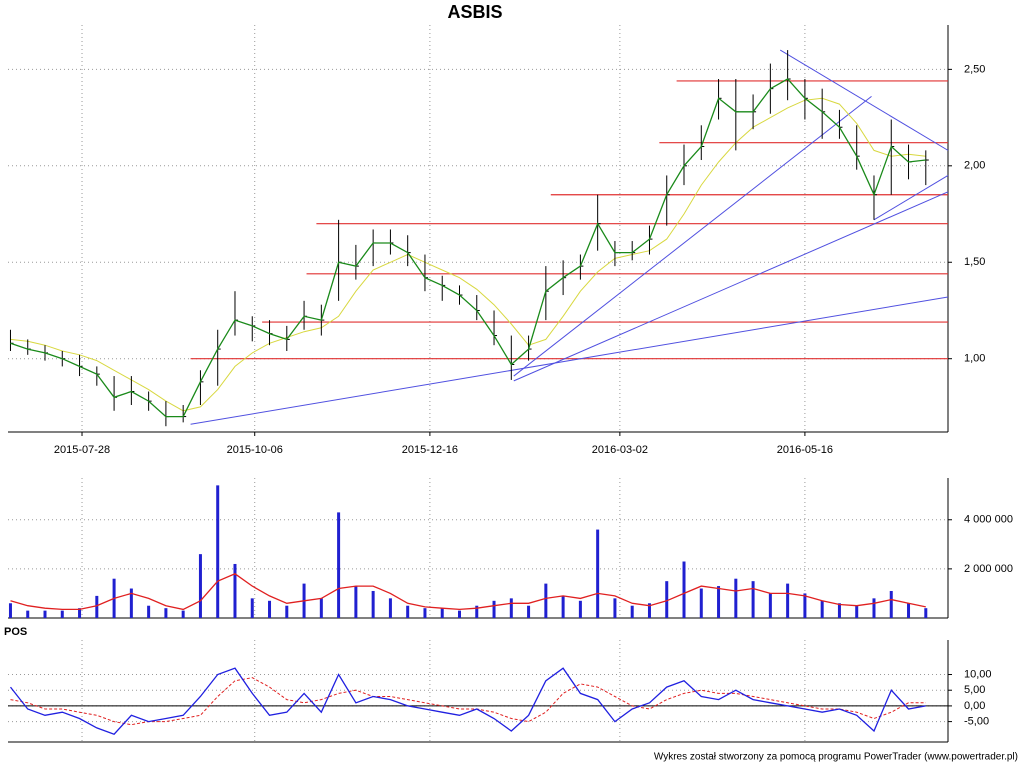 Image resolution: width=1024 pixels, height=768 pixels. What do you see at coordinates (974, 69) in the screenshot?
I see `y-tick-label: 2,50` at bounding box center [974, 69].